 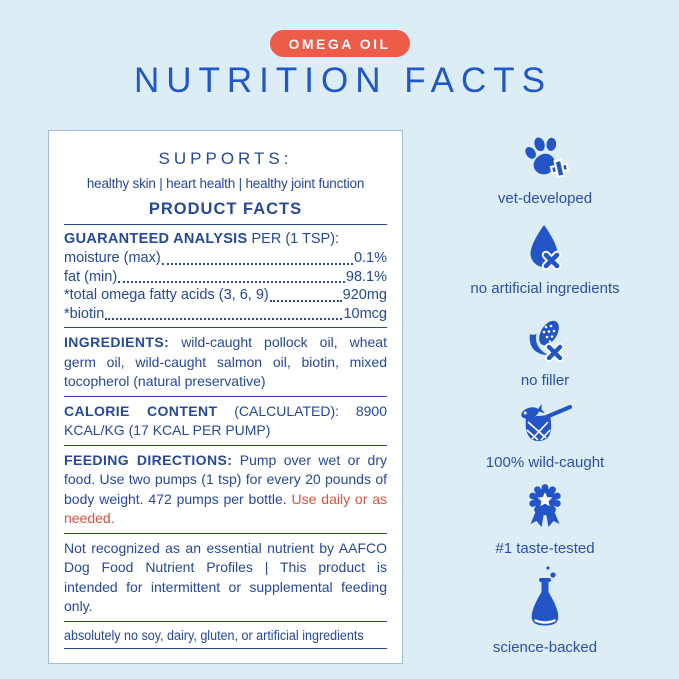 What do you see at coordinates (545, 288) in the screenshot?
I see `benefit-label: no artificial ingredients` at bounding box center [545, 288].